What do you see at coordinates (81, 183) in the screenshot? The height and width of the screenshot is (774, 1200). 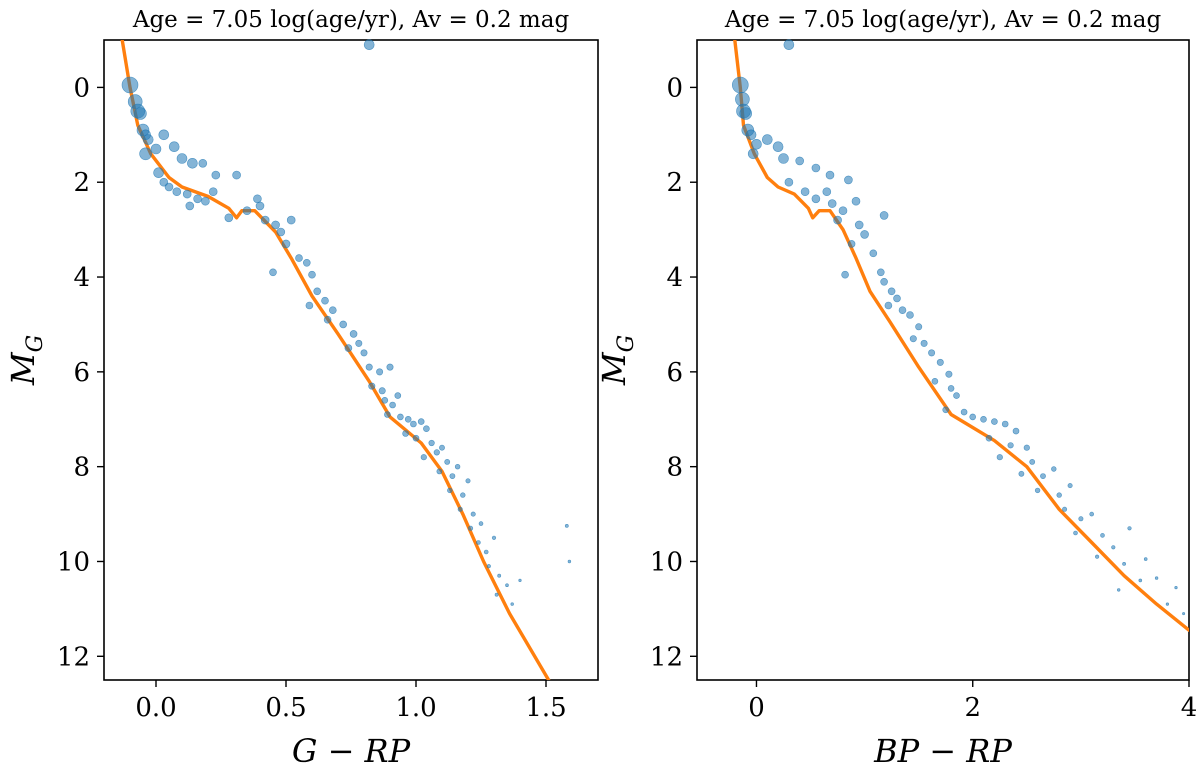 I see `left-y-tick-label: 2` at bounding box center [81, 183].